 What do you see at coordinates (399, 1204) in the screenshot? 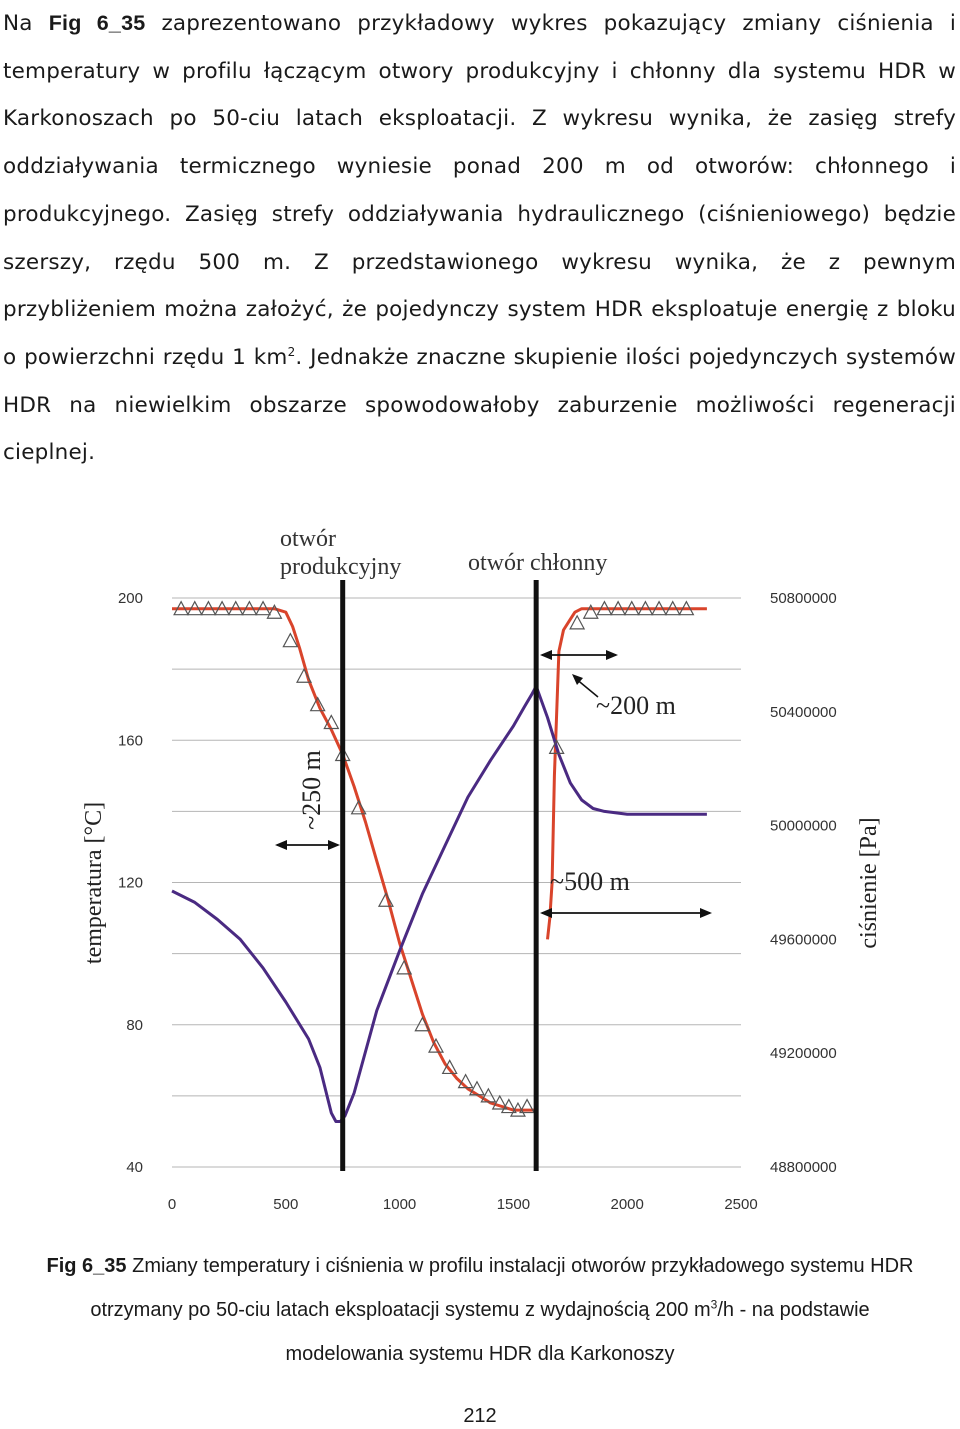
I see `x-tick-label: 1000` at bounding box center [399, 1204].